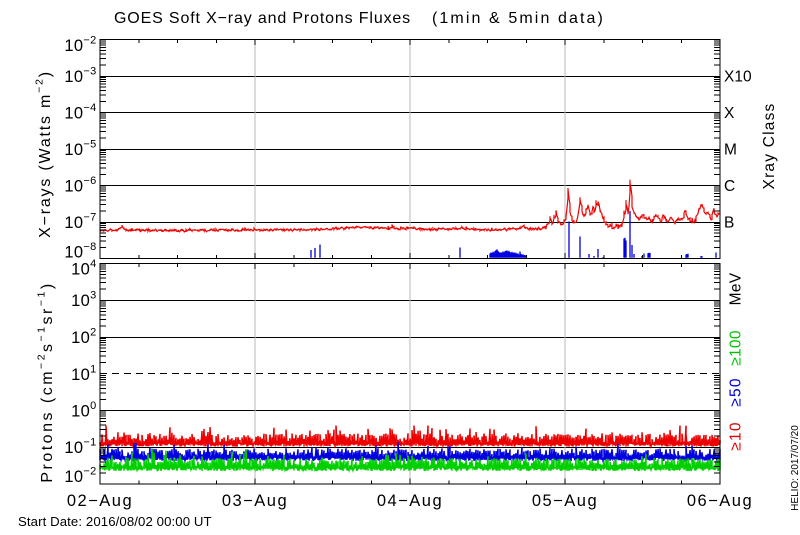 The image size is (800, 535). I want to click on svg-text:Start Date: 2016/08/02 00:00 U: Start Date: 2016/08/02 00:00 UT, so click(115, 521).